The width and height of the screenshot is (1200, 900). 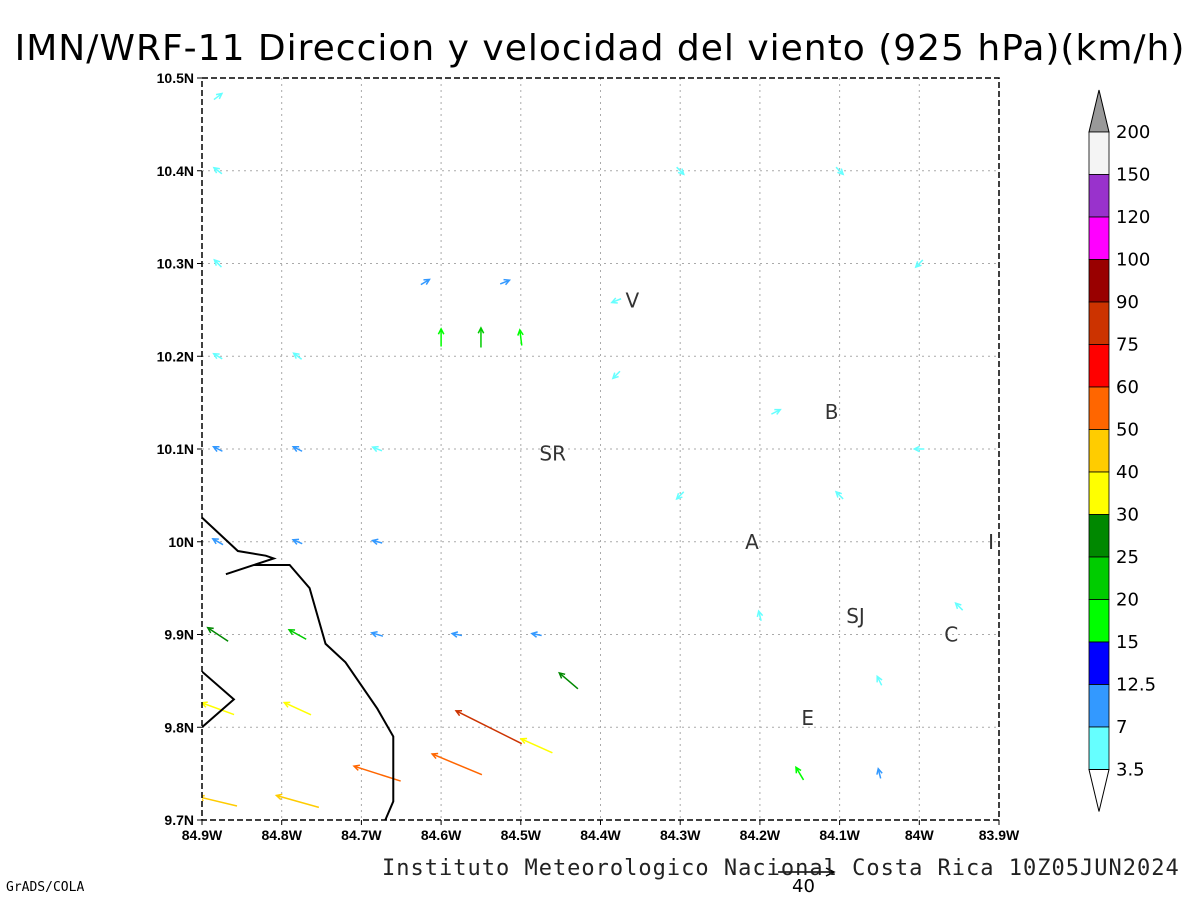 What do you see at coordinates (1127, 345) in the screenshot?
I see `colorbar-label: 75` at bounding box center [1127, 345].